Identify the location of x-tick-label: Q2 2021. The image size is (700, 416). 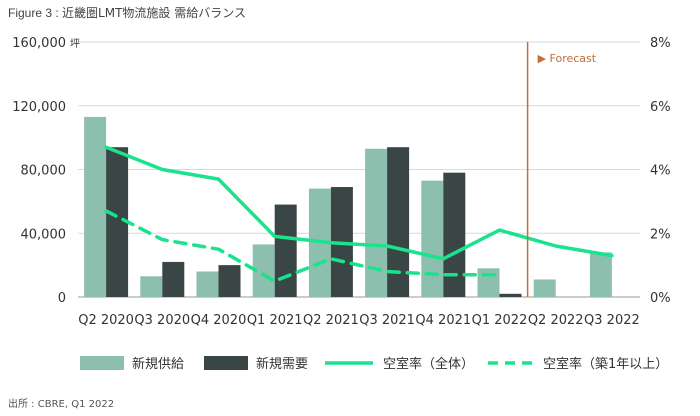
(331, 320).